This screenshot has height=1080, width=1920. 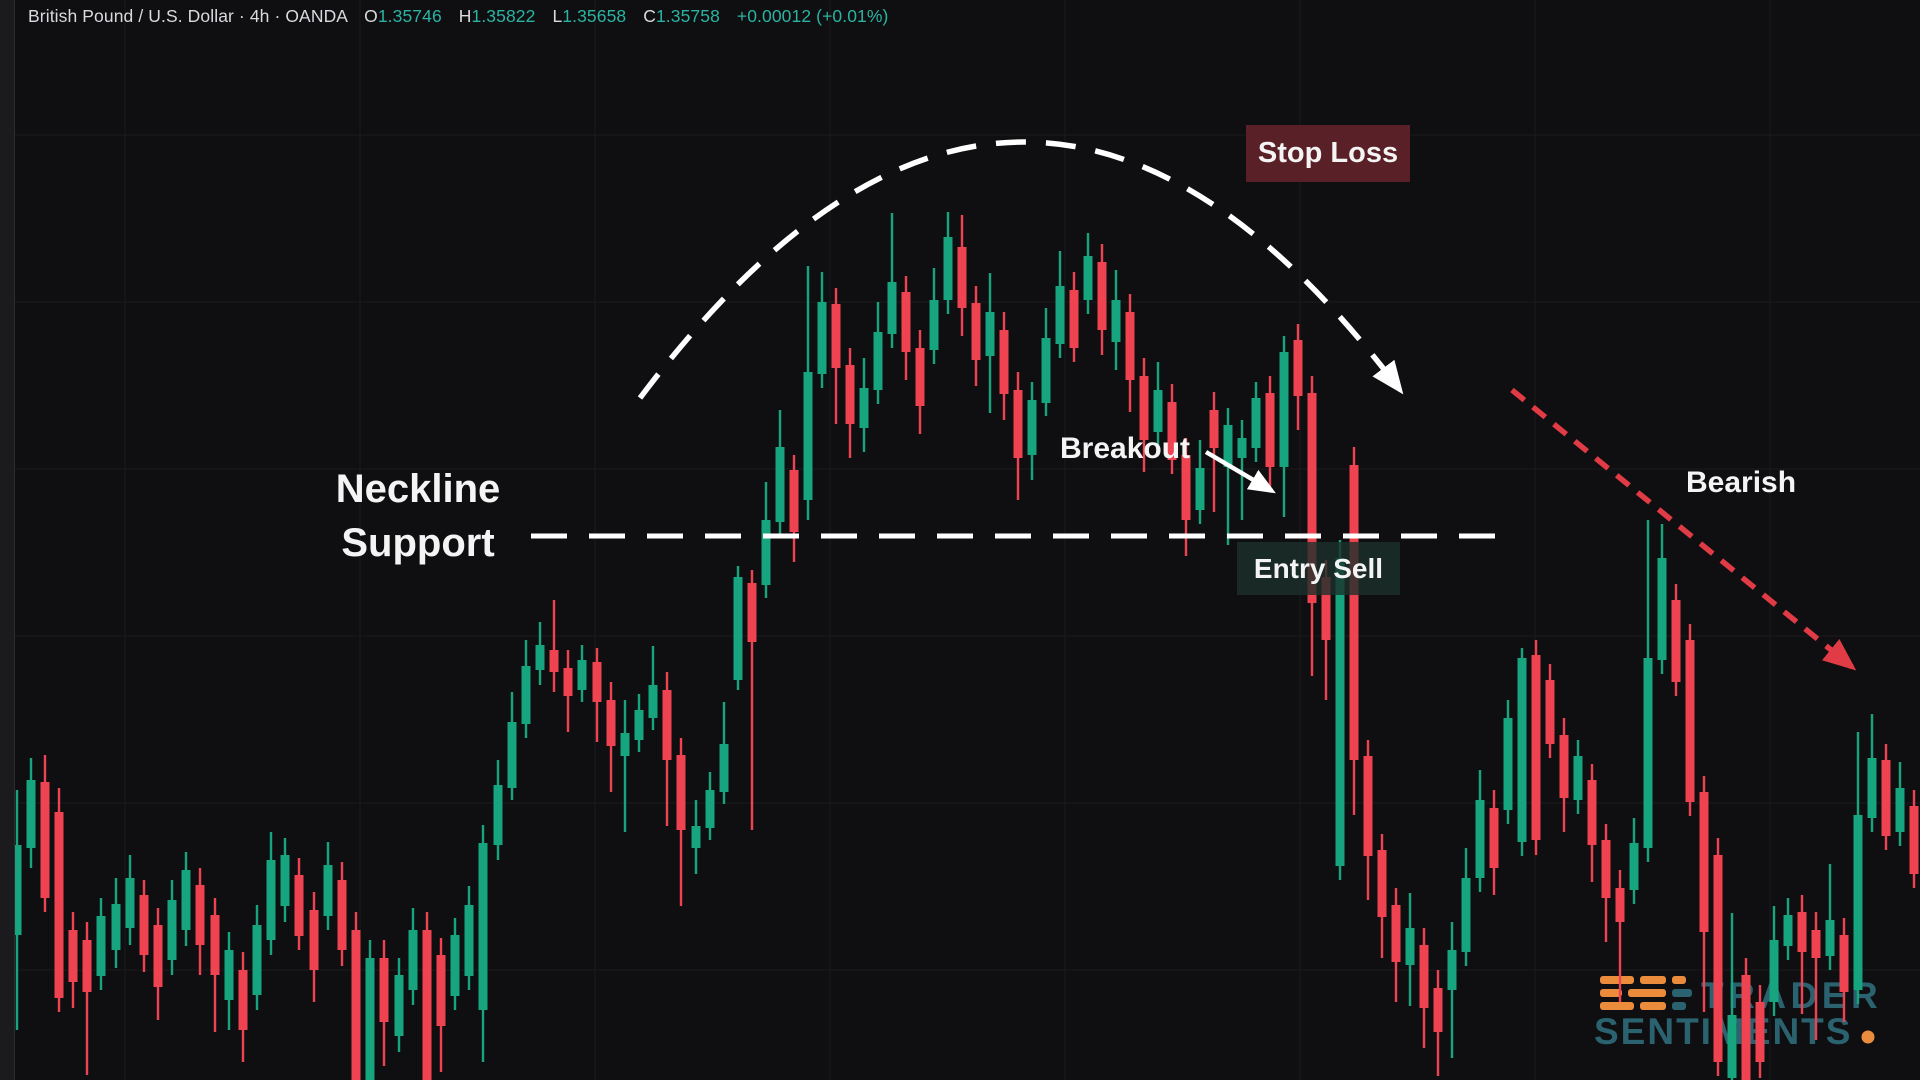 What do you see at coordinates (1723, 1031) in the screenshot?
I see `logo-line2: SENTIMENTS` at bounding box center [1723, 1031].